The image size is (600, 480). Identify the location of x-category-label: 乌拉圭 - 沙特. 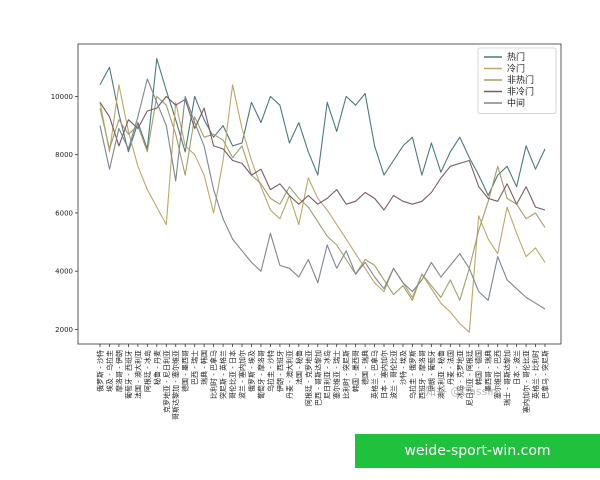
(270, 371).